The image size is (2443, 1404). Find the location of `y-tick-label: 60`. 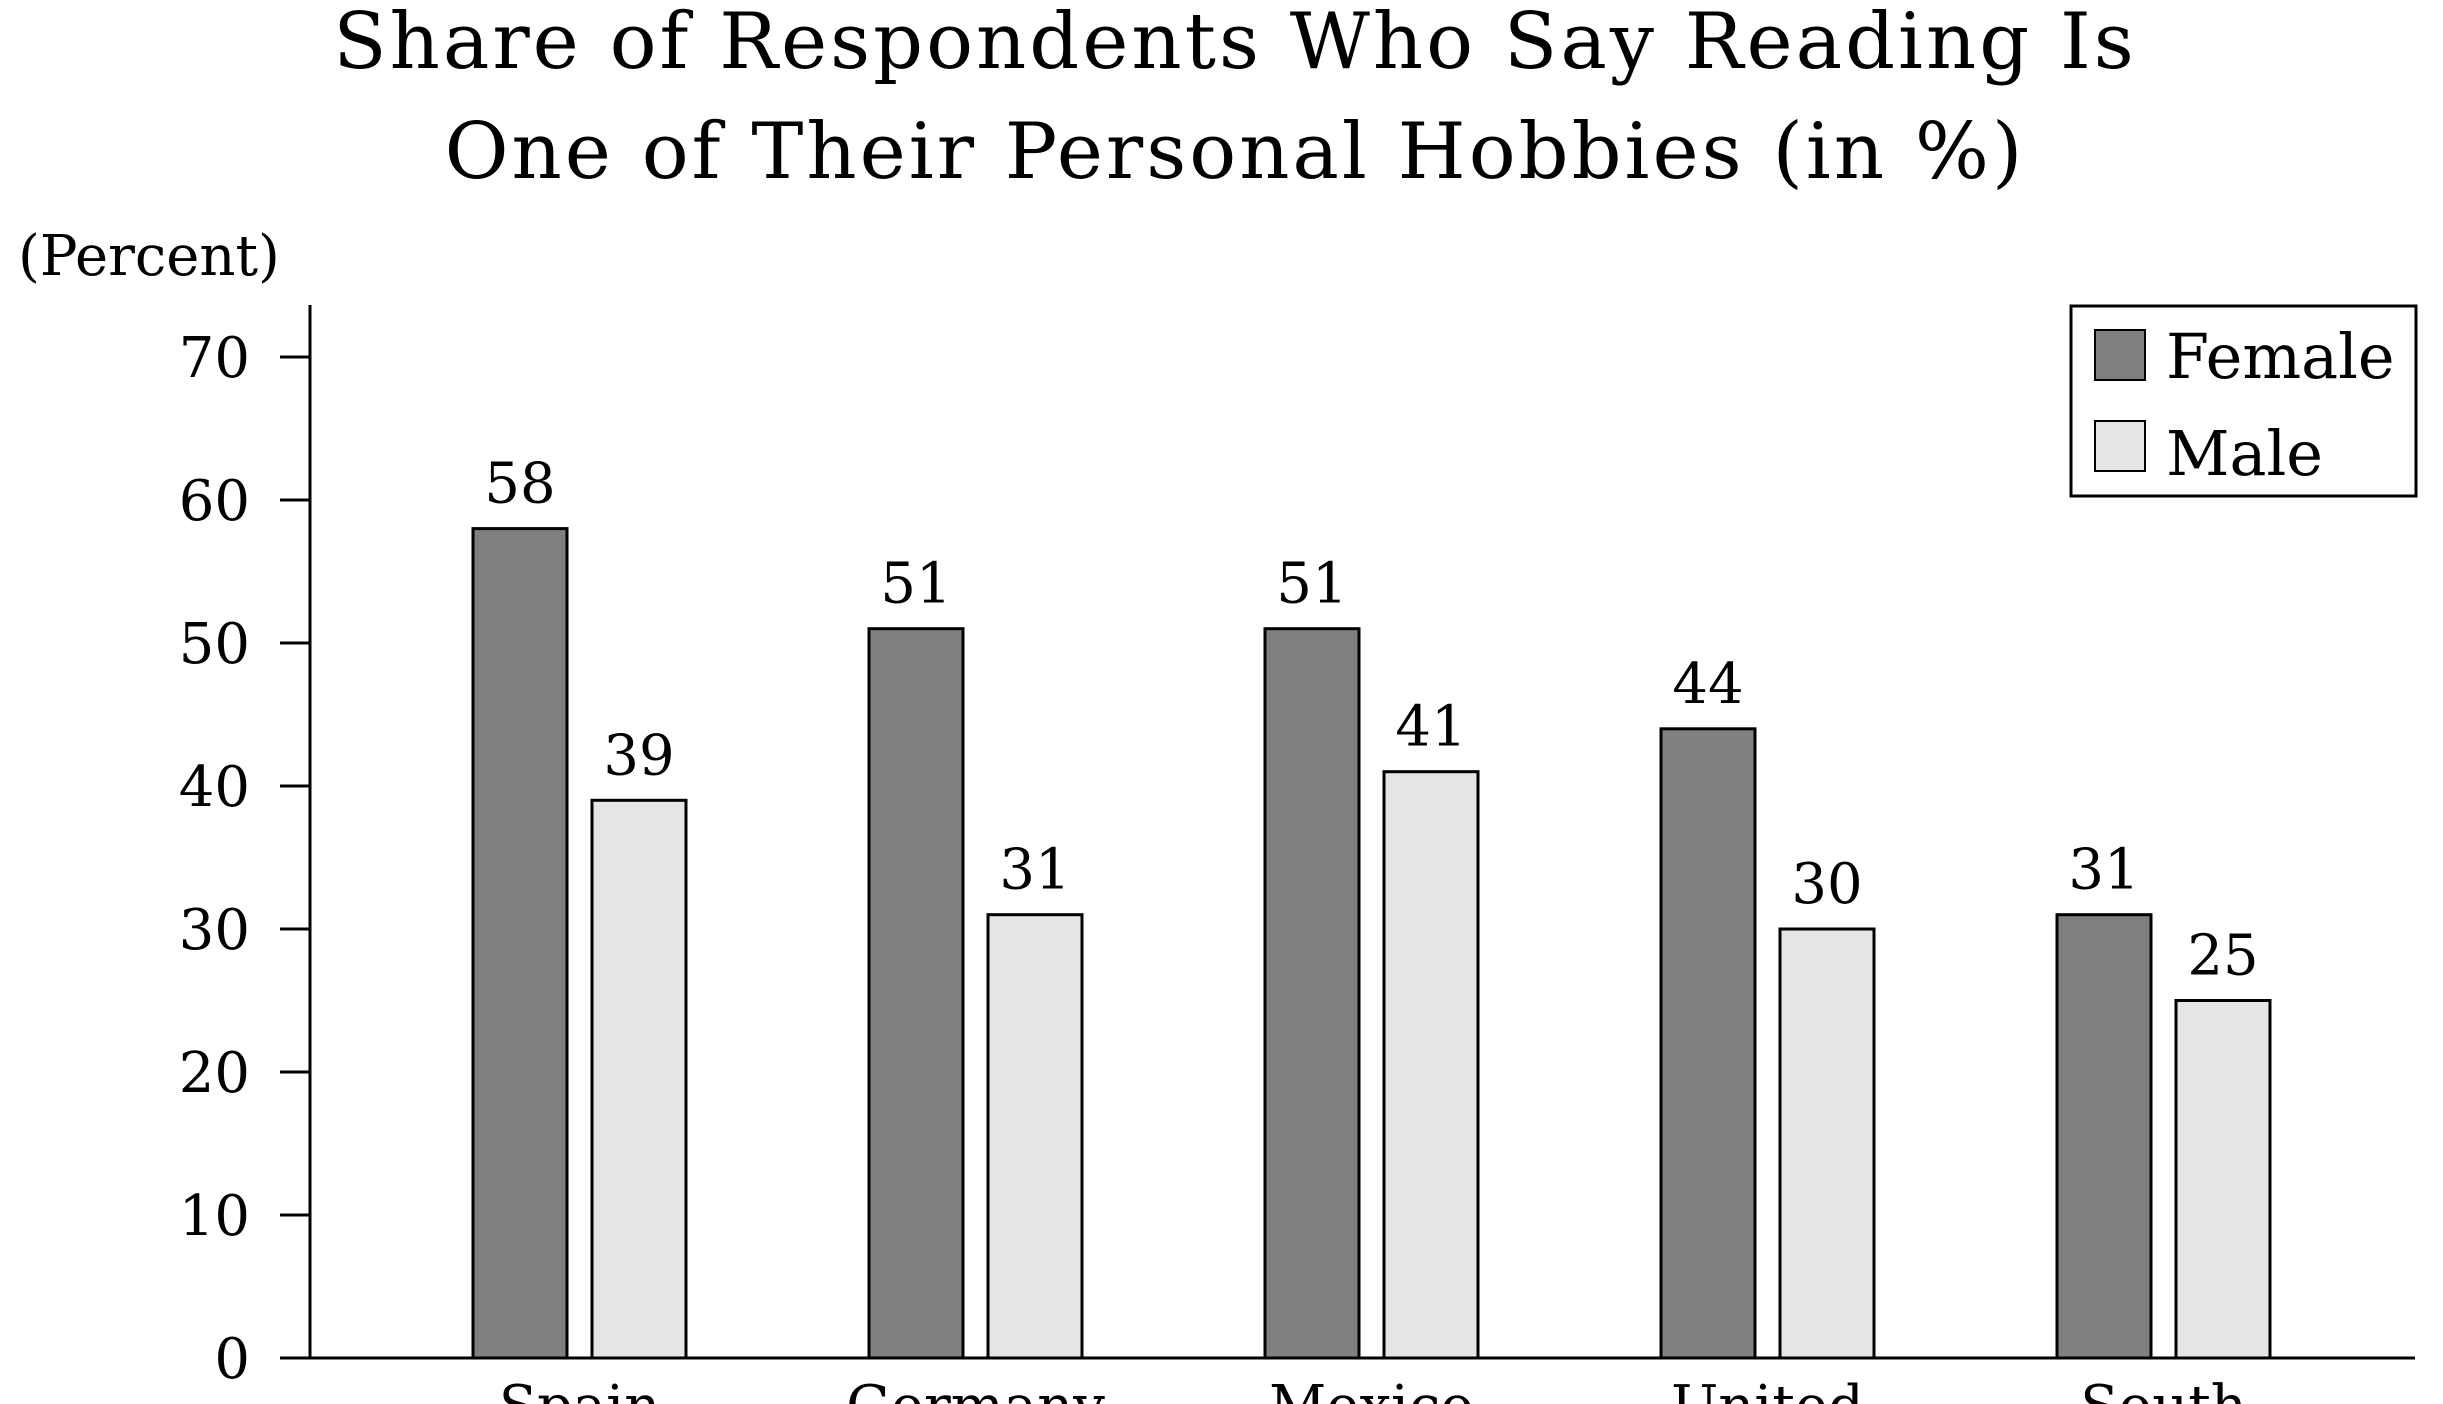

y-tick-label: 60 is located at coordinates (214, 501).